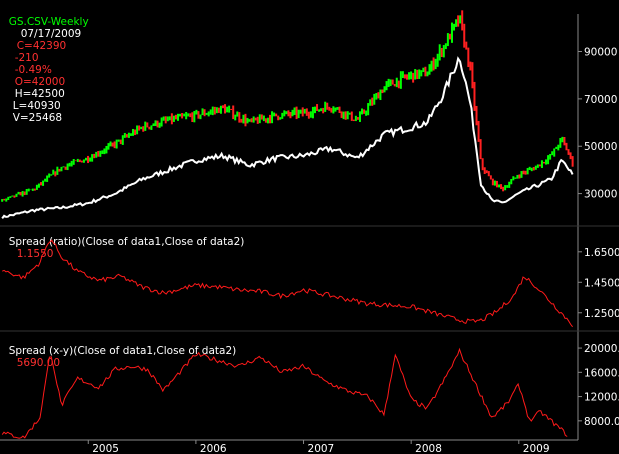 The width and height of the screenshot is (619, 454). I want to click on x-tick-label: 2008, so click(428, 448).